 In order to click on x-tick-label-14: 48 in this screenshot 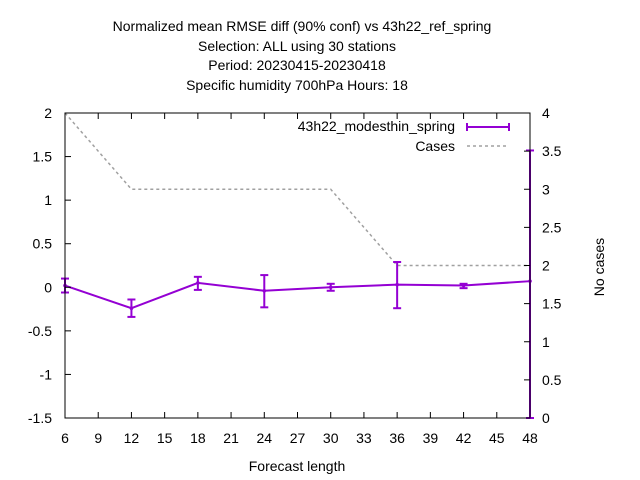, I will do `click(530, 438)`.